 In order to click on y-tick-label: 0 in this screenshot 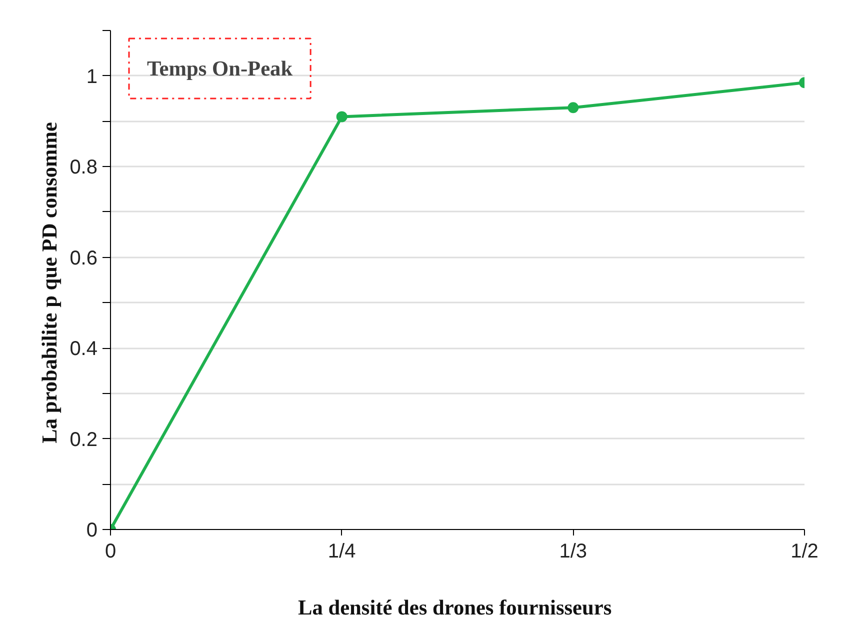, I will do `click(92, 531)`.